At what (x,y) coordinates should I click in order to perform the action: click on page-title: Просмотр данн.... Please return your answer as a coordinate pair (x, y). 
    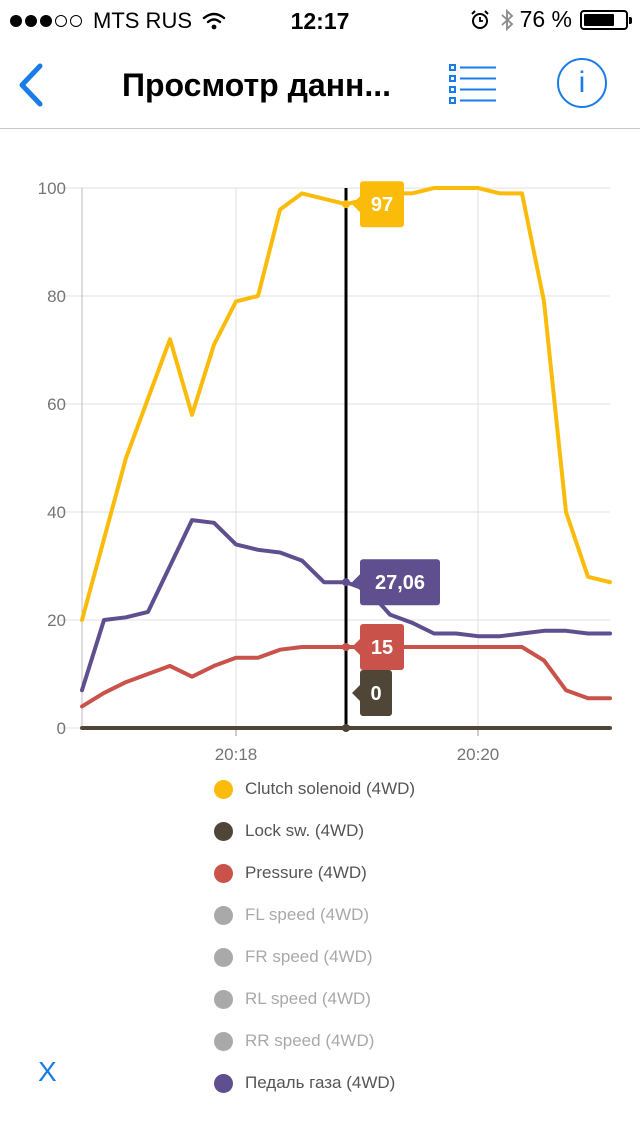
    Looking at the image, I should click on (257, 85).